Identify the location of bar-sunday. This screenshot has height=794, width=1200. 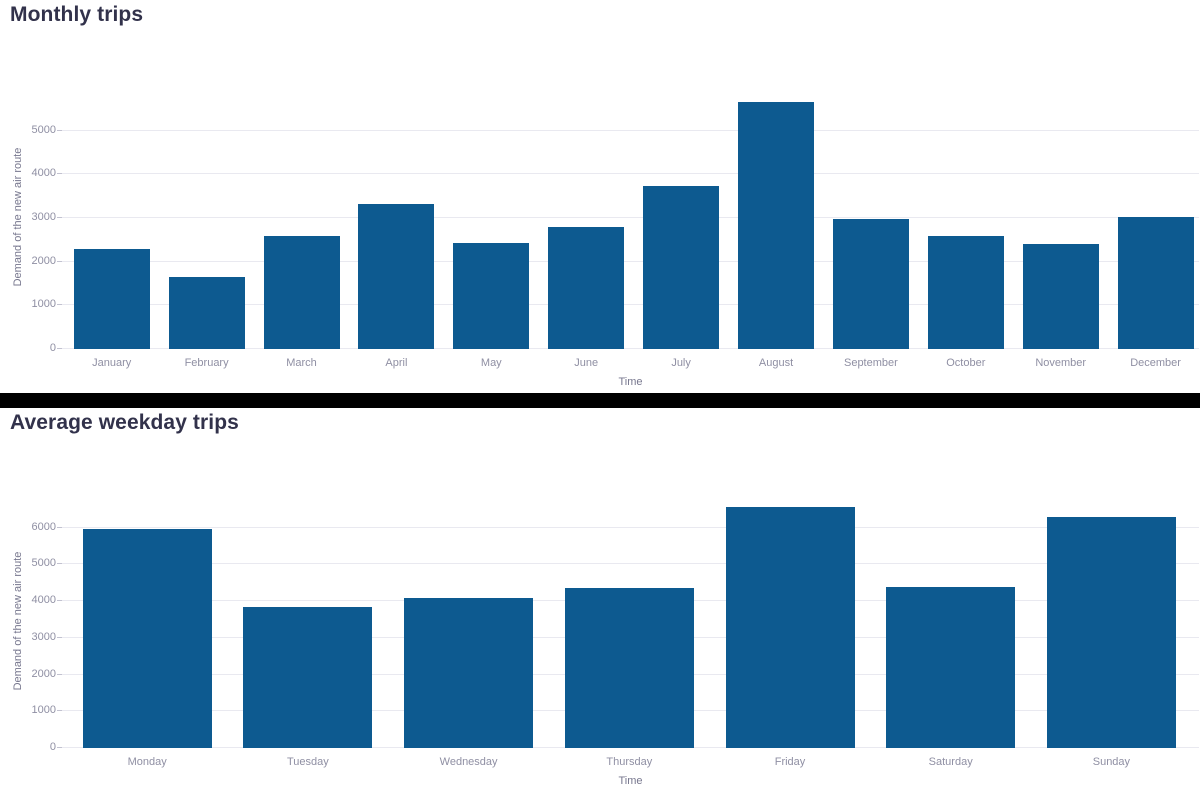
(1111, 632).